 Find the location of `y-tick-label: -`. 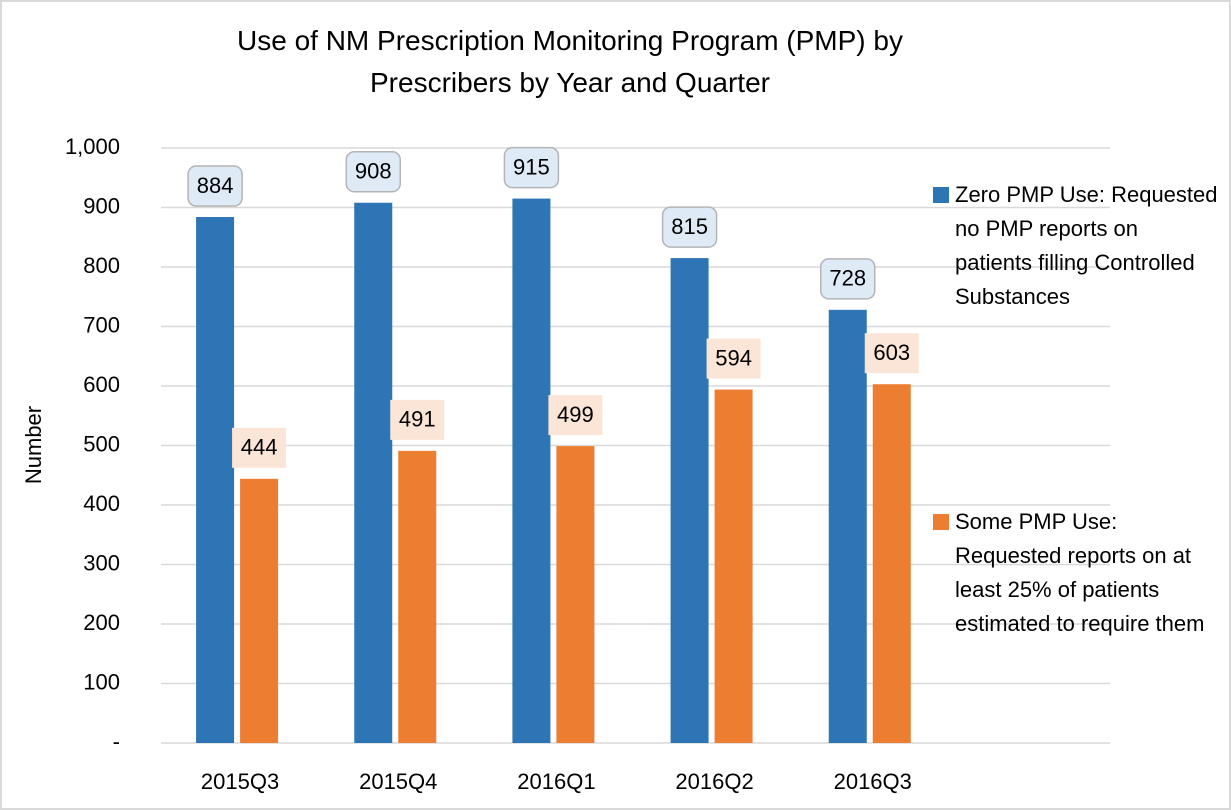

y-tick-label: - is located at coordinates (116, 741).